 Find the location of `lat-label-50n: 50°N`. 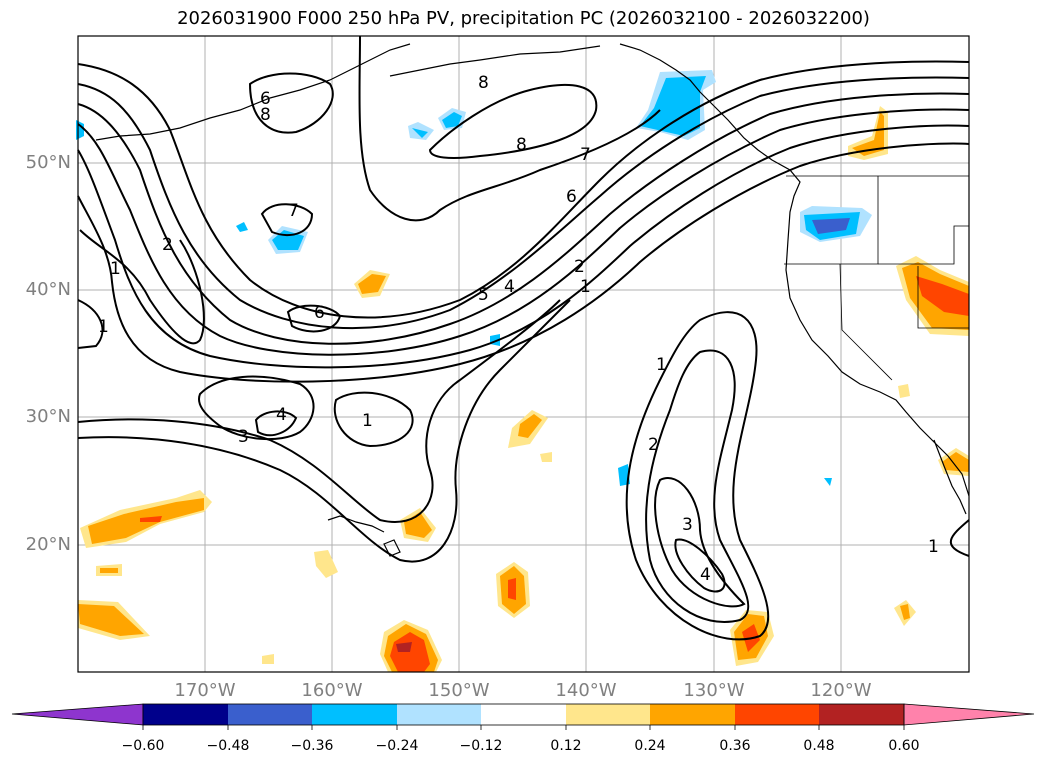

lat-label-50n: 50°N is located at coordinates (48, 162).